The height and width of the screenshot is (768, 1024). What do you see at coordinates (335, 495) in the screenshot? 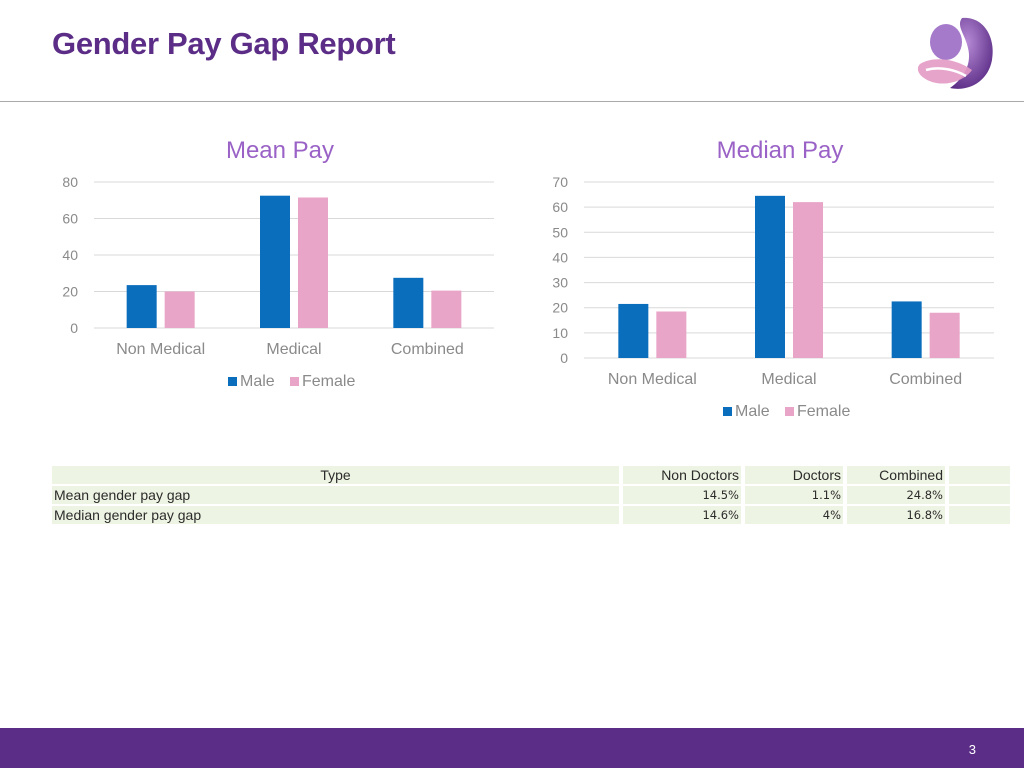
I see `row-label: Mean gender pay gap` at bounding box center [335, 495].